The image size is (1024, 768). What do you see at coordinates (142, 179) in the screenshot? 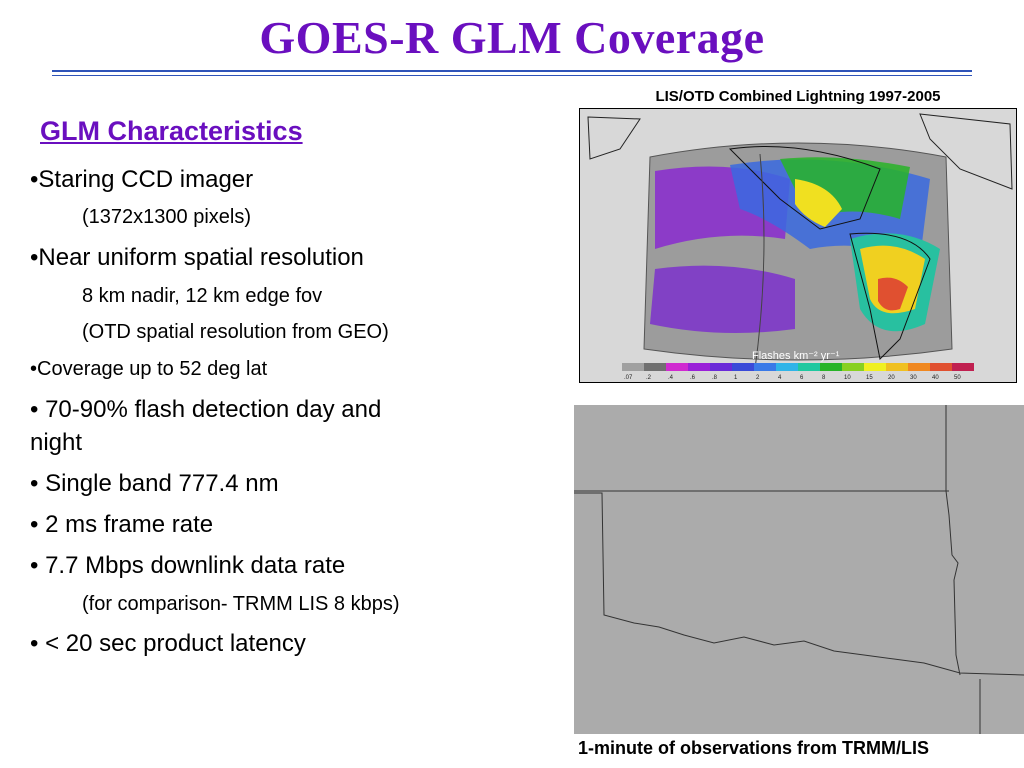
I see `bullet-ccd: •Staring CCD imager` at bounding box center [142, 179].